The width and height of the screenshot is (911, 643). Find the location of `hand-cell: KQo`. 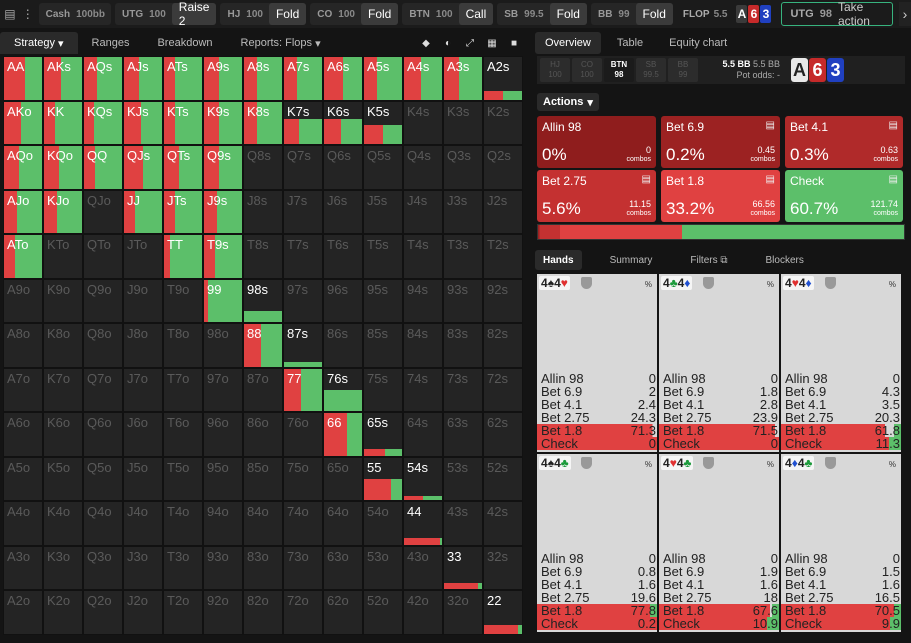

hand-cell: KQo is located at coordinates (63, 167).